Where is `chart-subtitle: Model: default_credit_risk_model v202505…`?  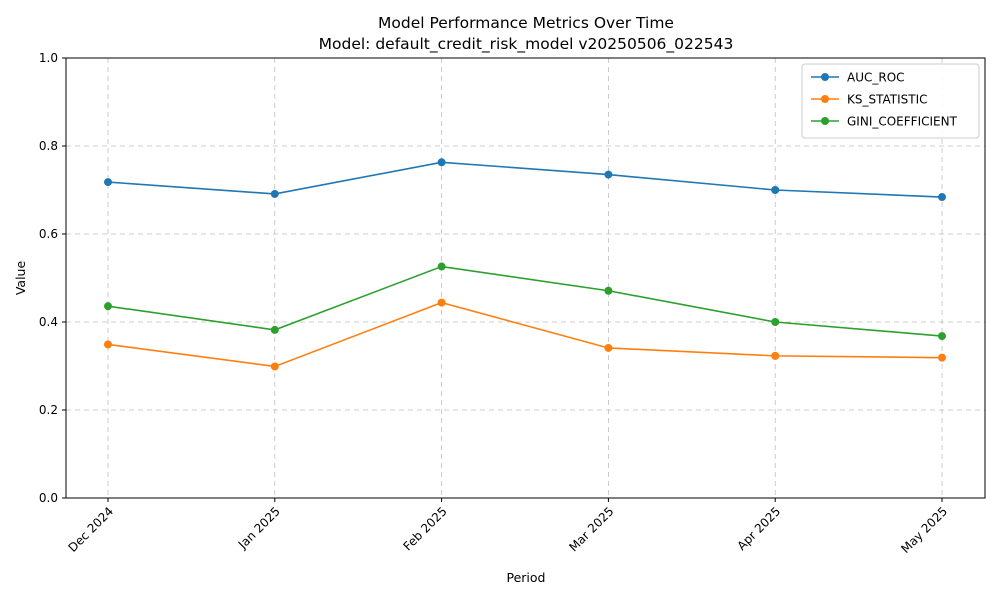 chart-subtitle: Model: default_credit_risk_model v202505… is located at coordinates (526, 44).